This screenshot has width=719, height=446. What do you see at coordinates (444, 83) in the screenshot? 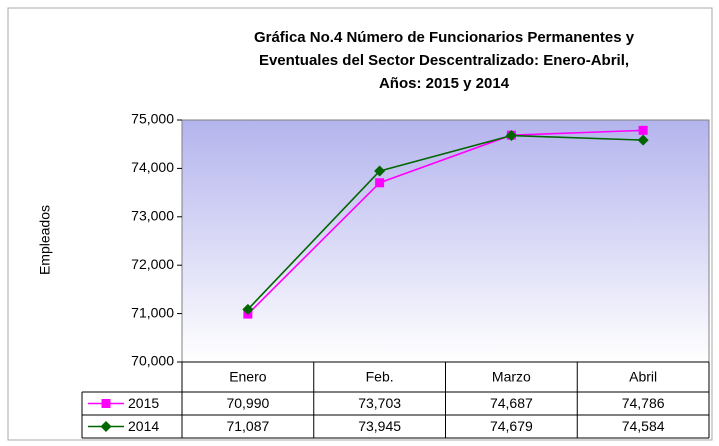
I see `chart-title: Años: 2015 y 2014` at bounding box center [444, 83].